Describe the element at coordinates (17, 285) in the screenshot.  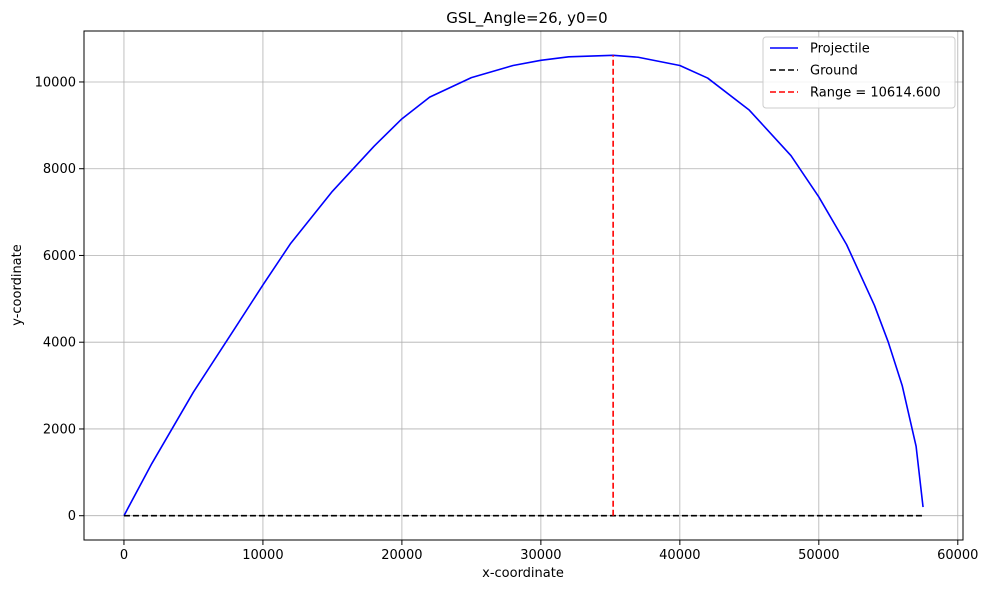
I see `y-axis-label: y-coordinate` at that location.